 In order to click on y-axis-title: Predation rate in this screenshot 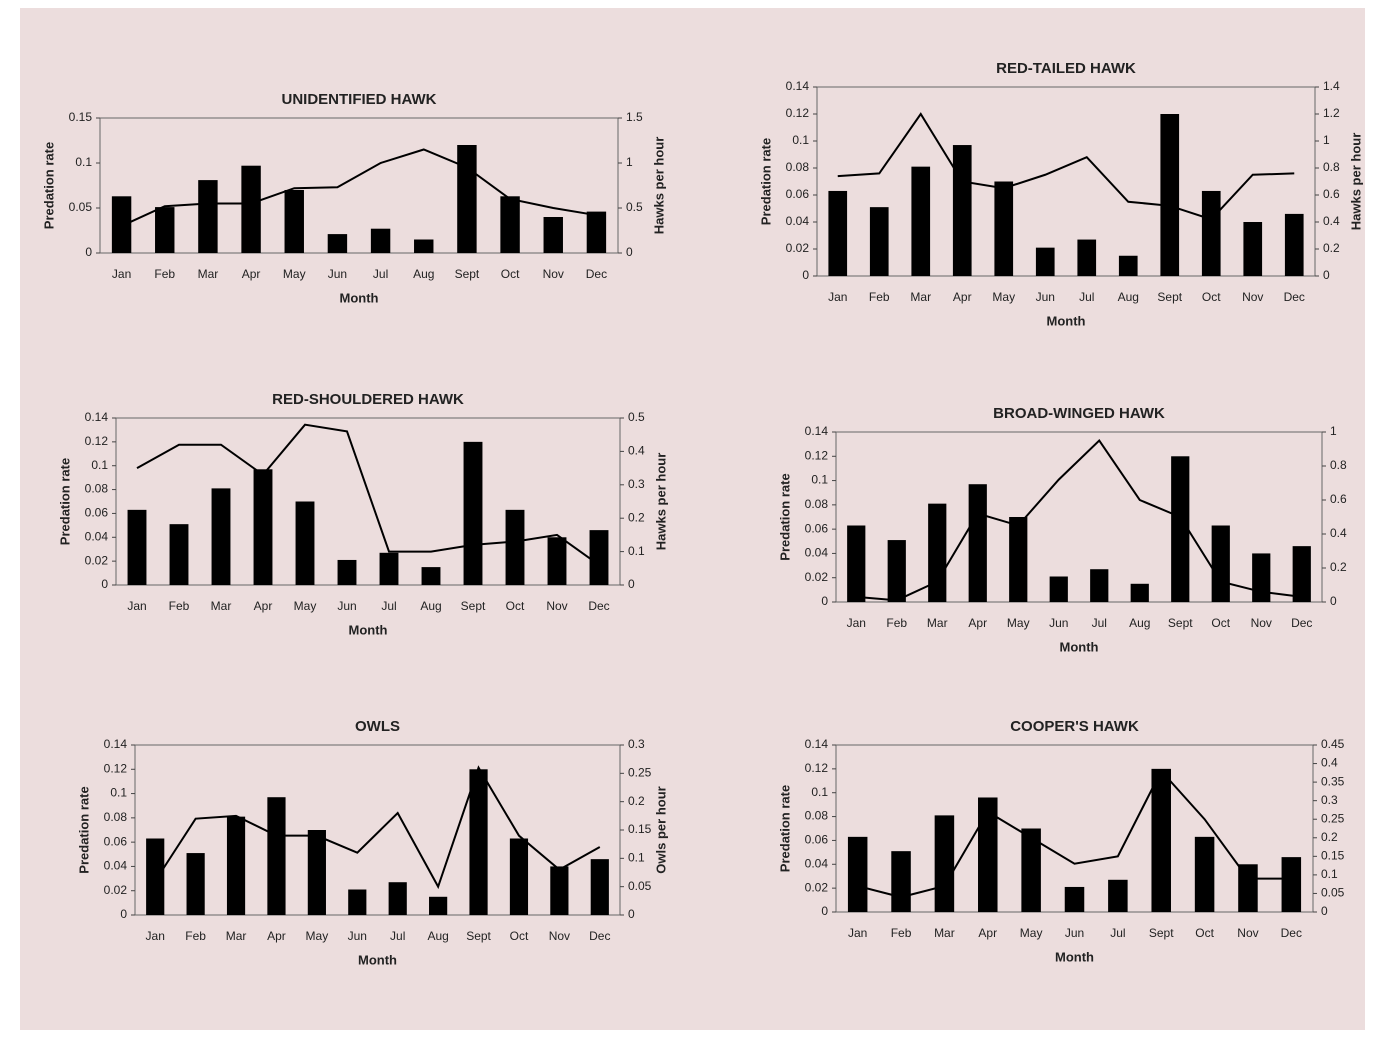, I will do `click(83, 829)`.